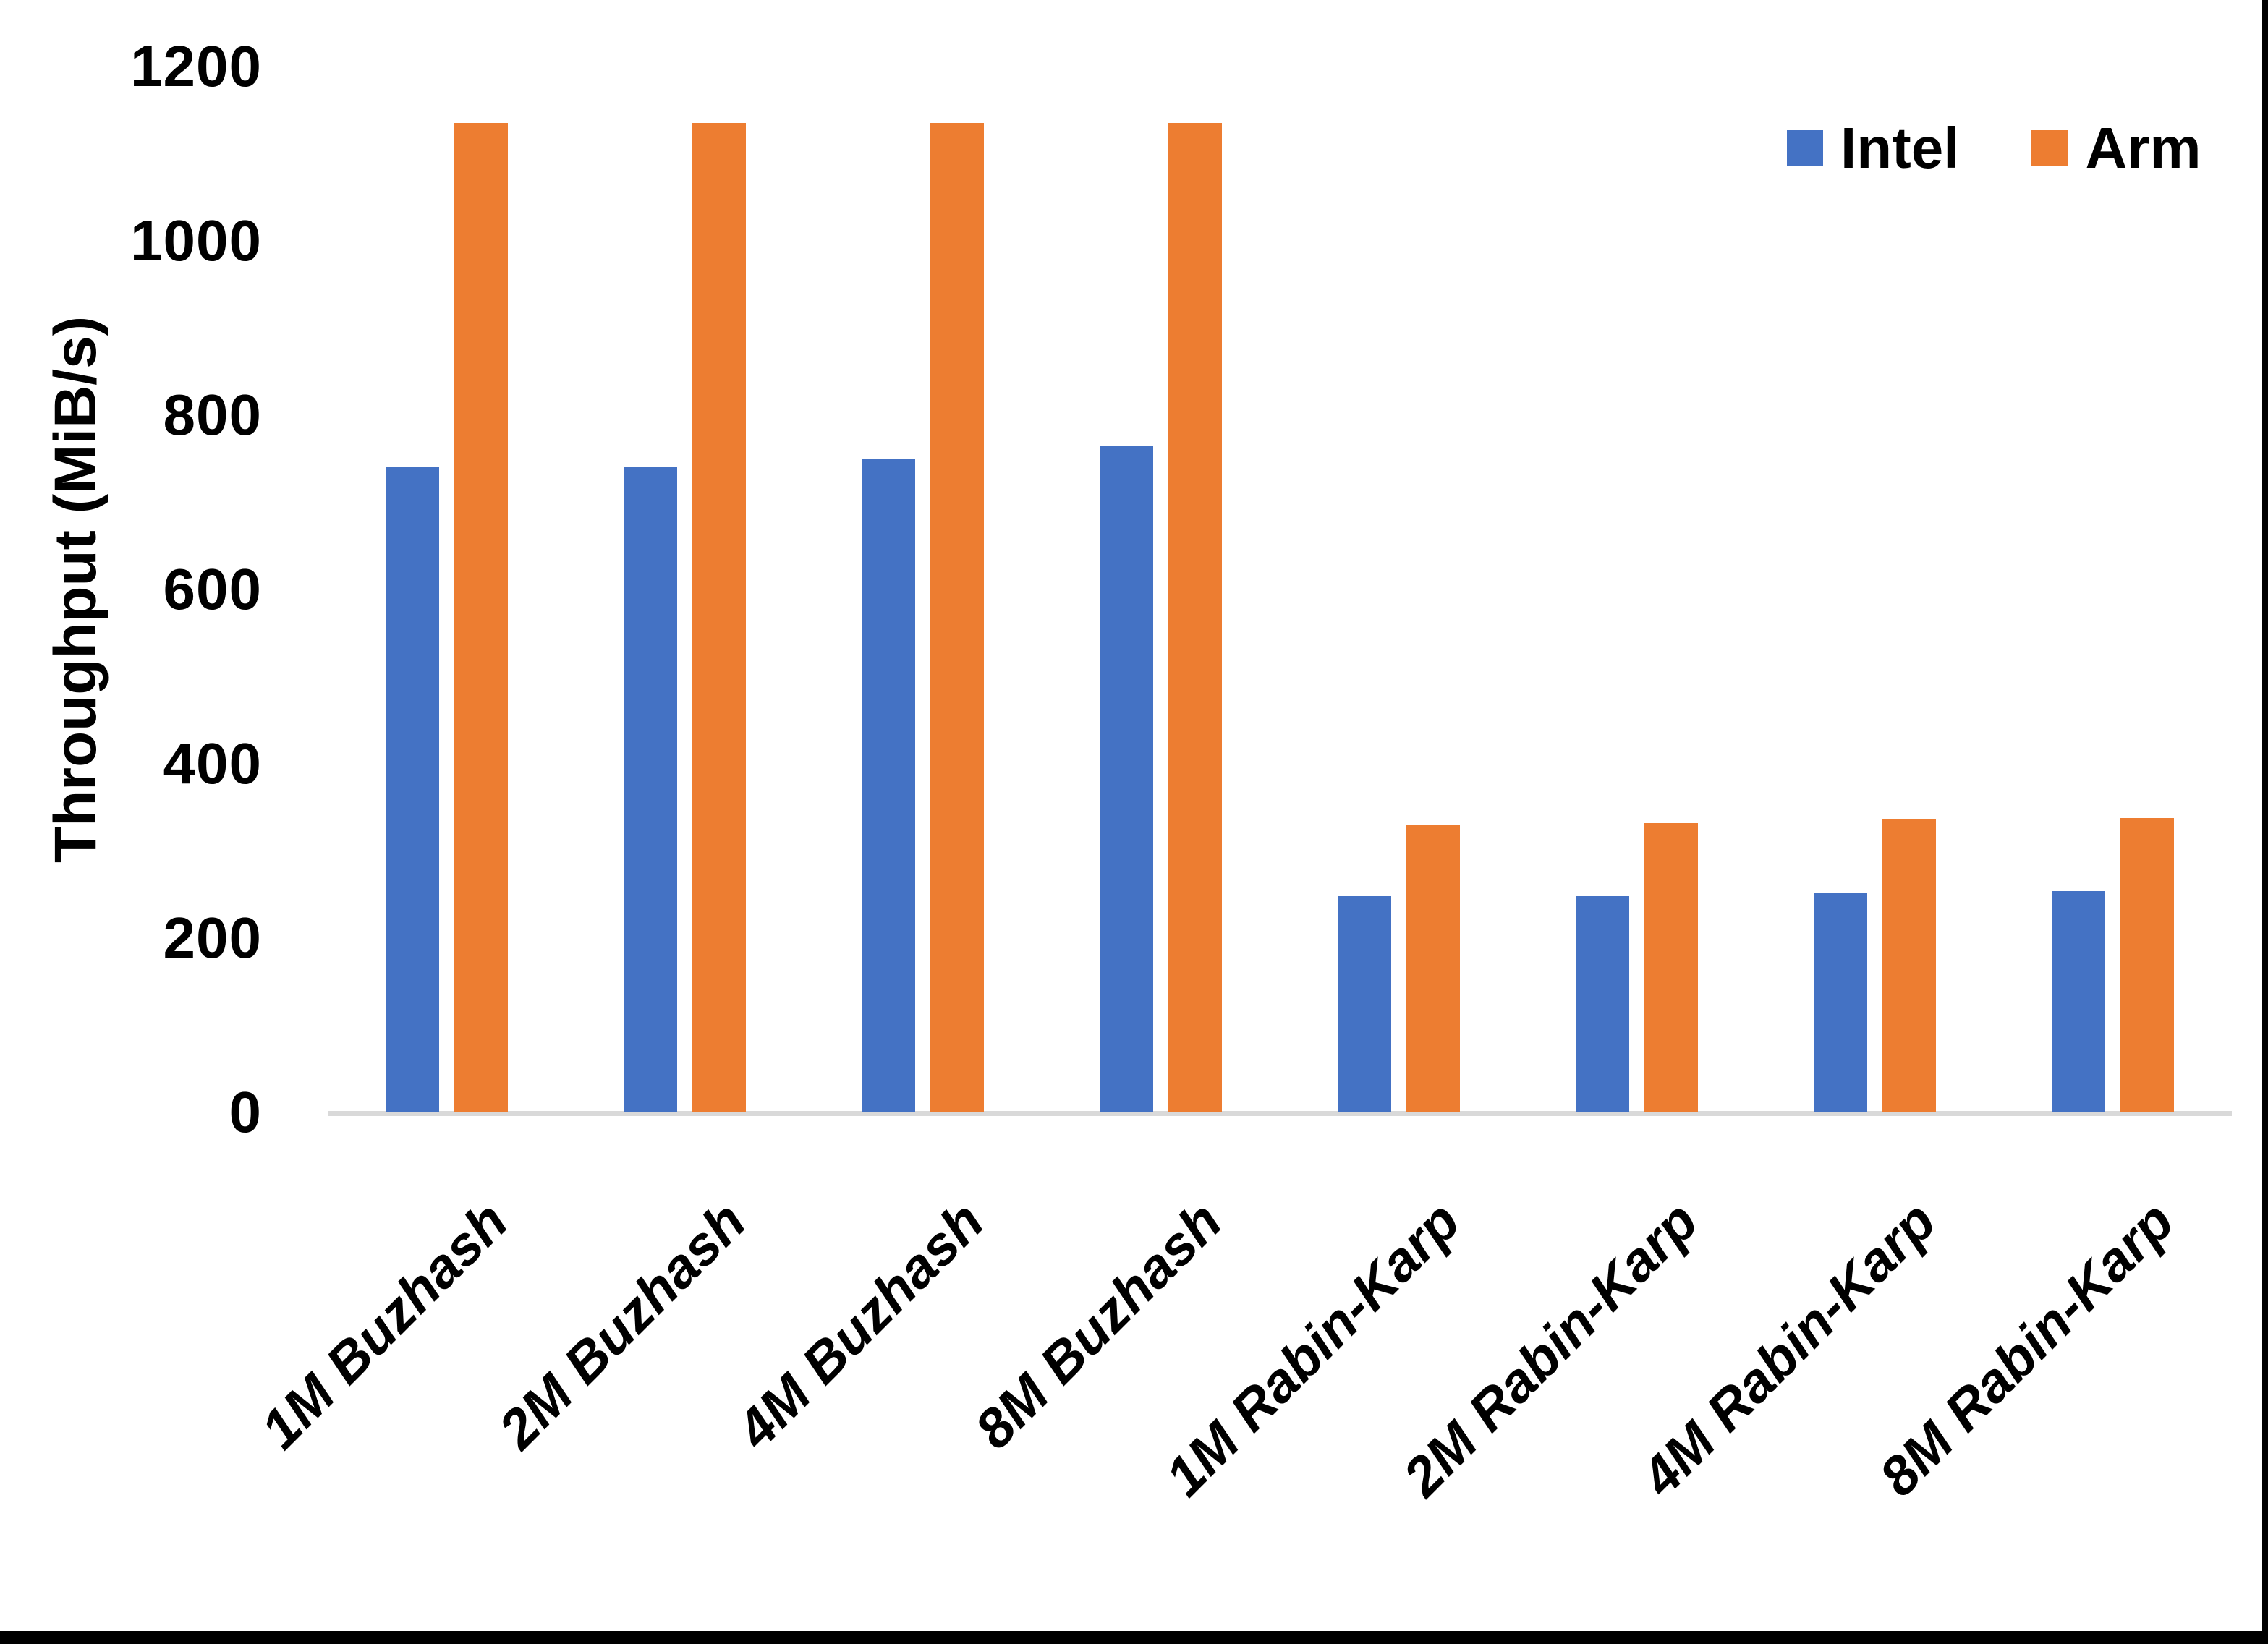 The height and width of the screenshot is (1644, 2268). What do you see at coordinates (1280, 1113) in the screenshot?
I see `x-axis-line` at bounding box center [1280, 1113].